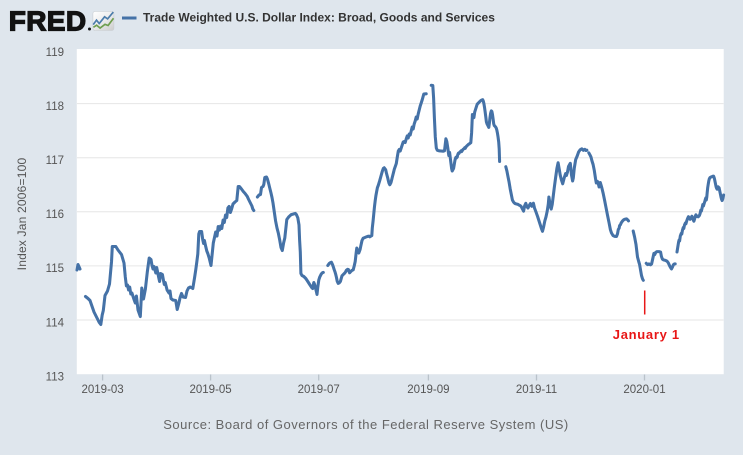 This screenshot has height=455, width=743. What do you see at coordinates (55, 161) in the screenshot?
I see `svg-text: 117` at bounding box center [55, 161].